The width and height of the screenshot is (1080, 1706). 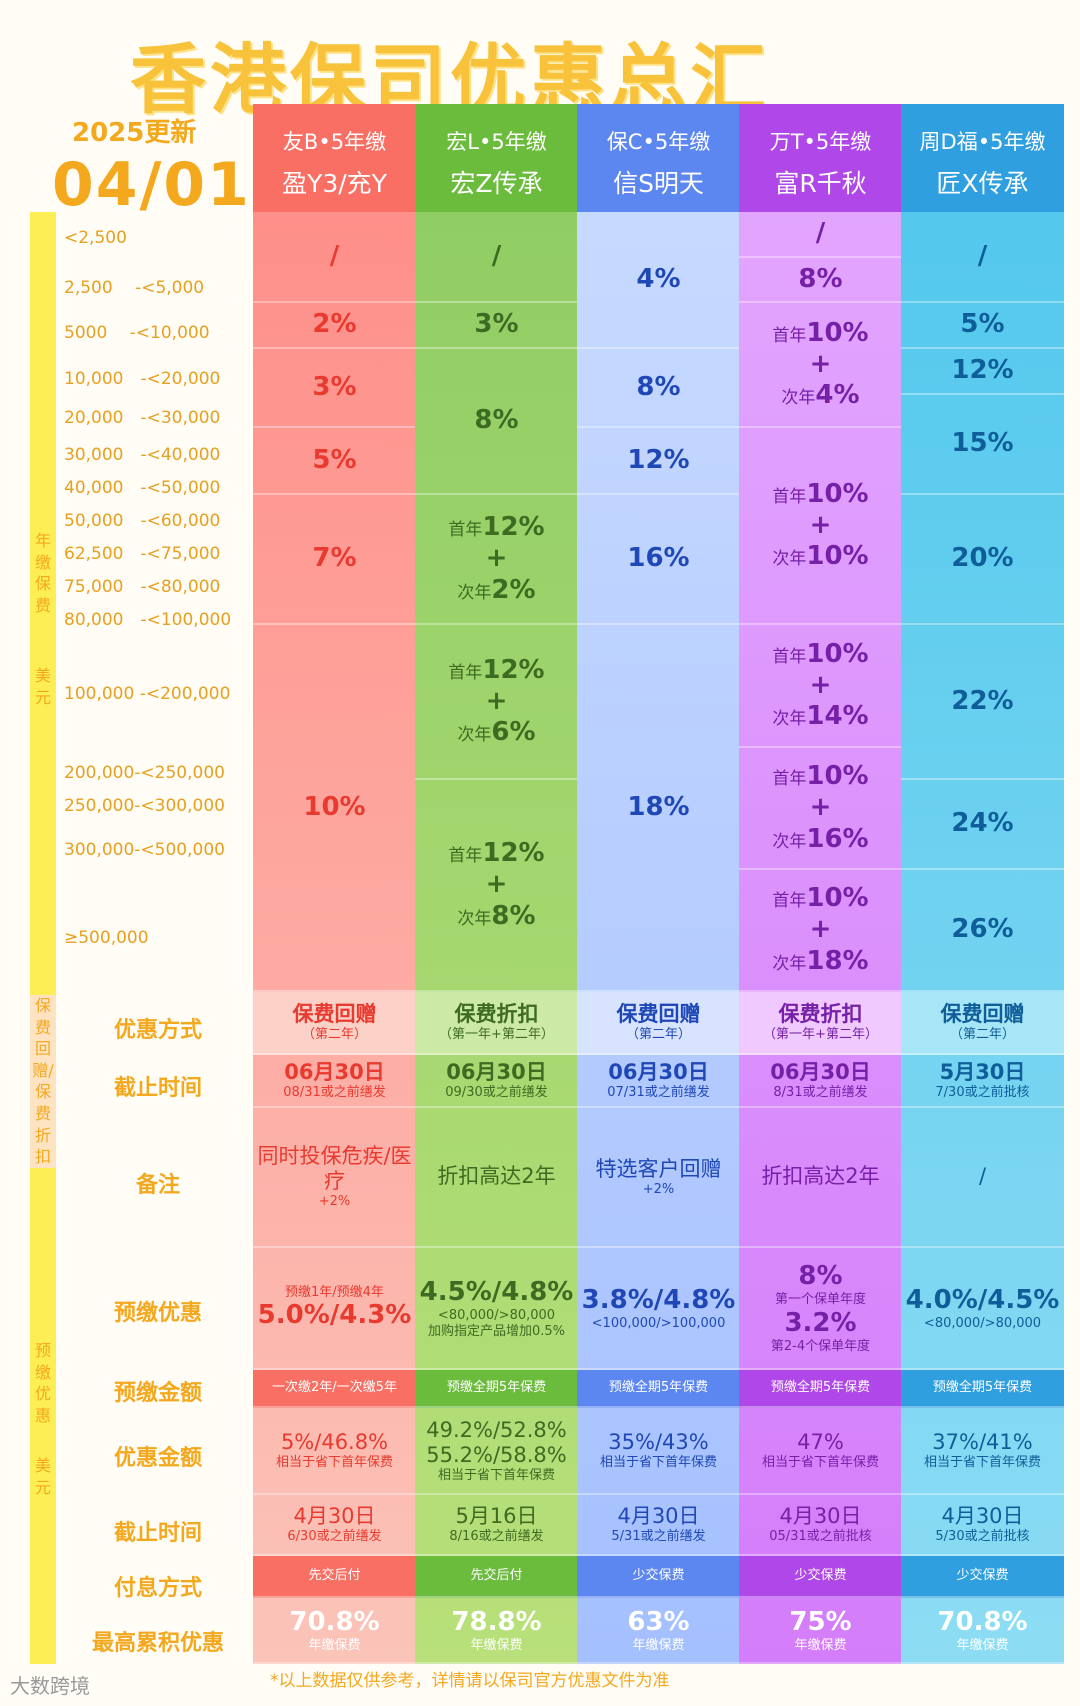 What do you see at coordinates (658, 1537) in the screenshot?
I see `prepay-deadline-sub: 5/31或之前缮发` at bounding box center [658, 1537].